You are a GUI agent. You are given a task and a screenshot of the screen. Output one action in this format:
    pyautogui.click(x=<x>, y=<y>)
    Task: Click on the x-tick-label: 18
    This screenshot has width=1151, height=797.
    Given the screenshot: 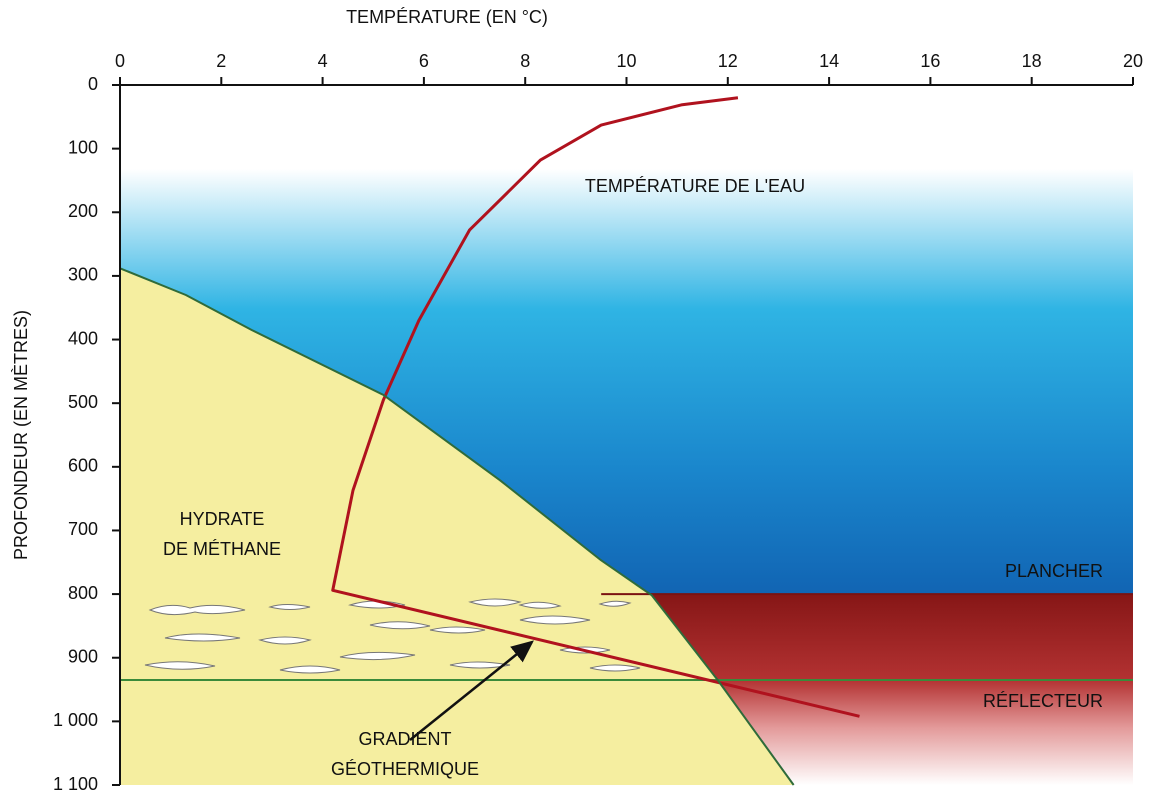 What is the action you would take?
    pyautogui.click(x=1032, y=61)
    